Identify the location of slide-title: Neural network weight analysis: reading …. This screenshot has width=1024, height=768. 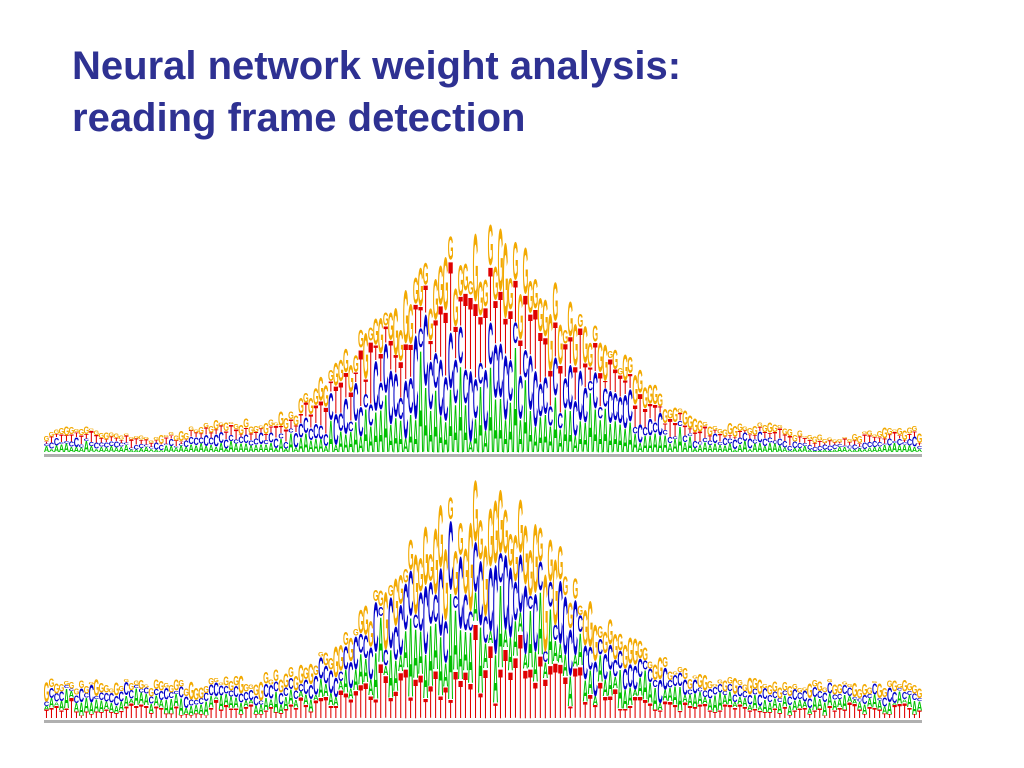
(376, 92).